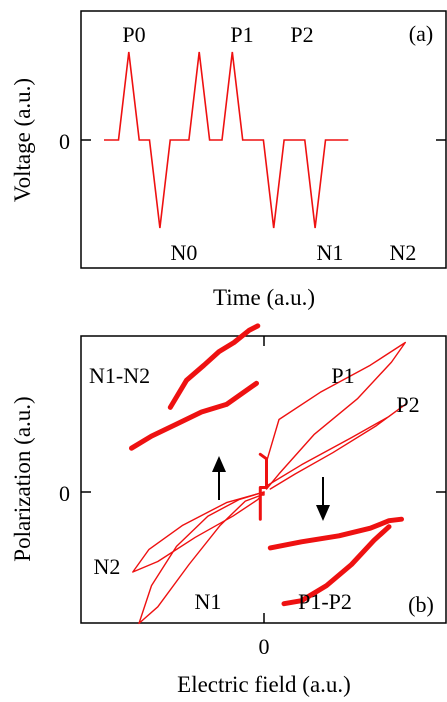 The image size is (447, 702). What do you see at coordinates (264, 684) in the screenshot?
I see `panel-b-xlabel: Electric field (a.u.)` at bounding box center [264, 684].